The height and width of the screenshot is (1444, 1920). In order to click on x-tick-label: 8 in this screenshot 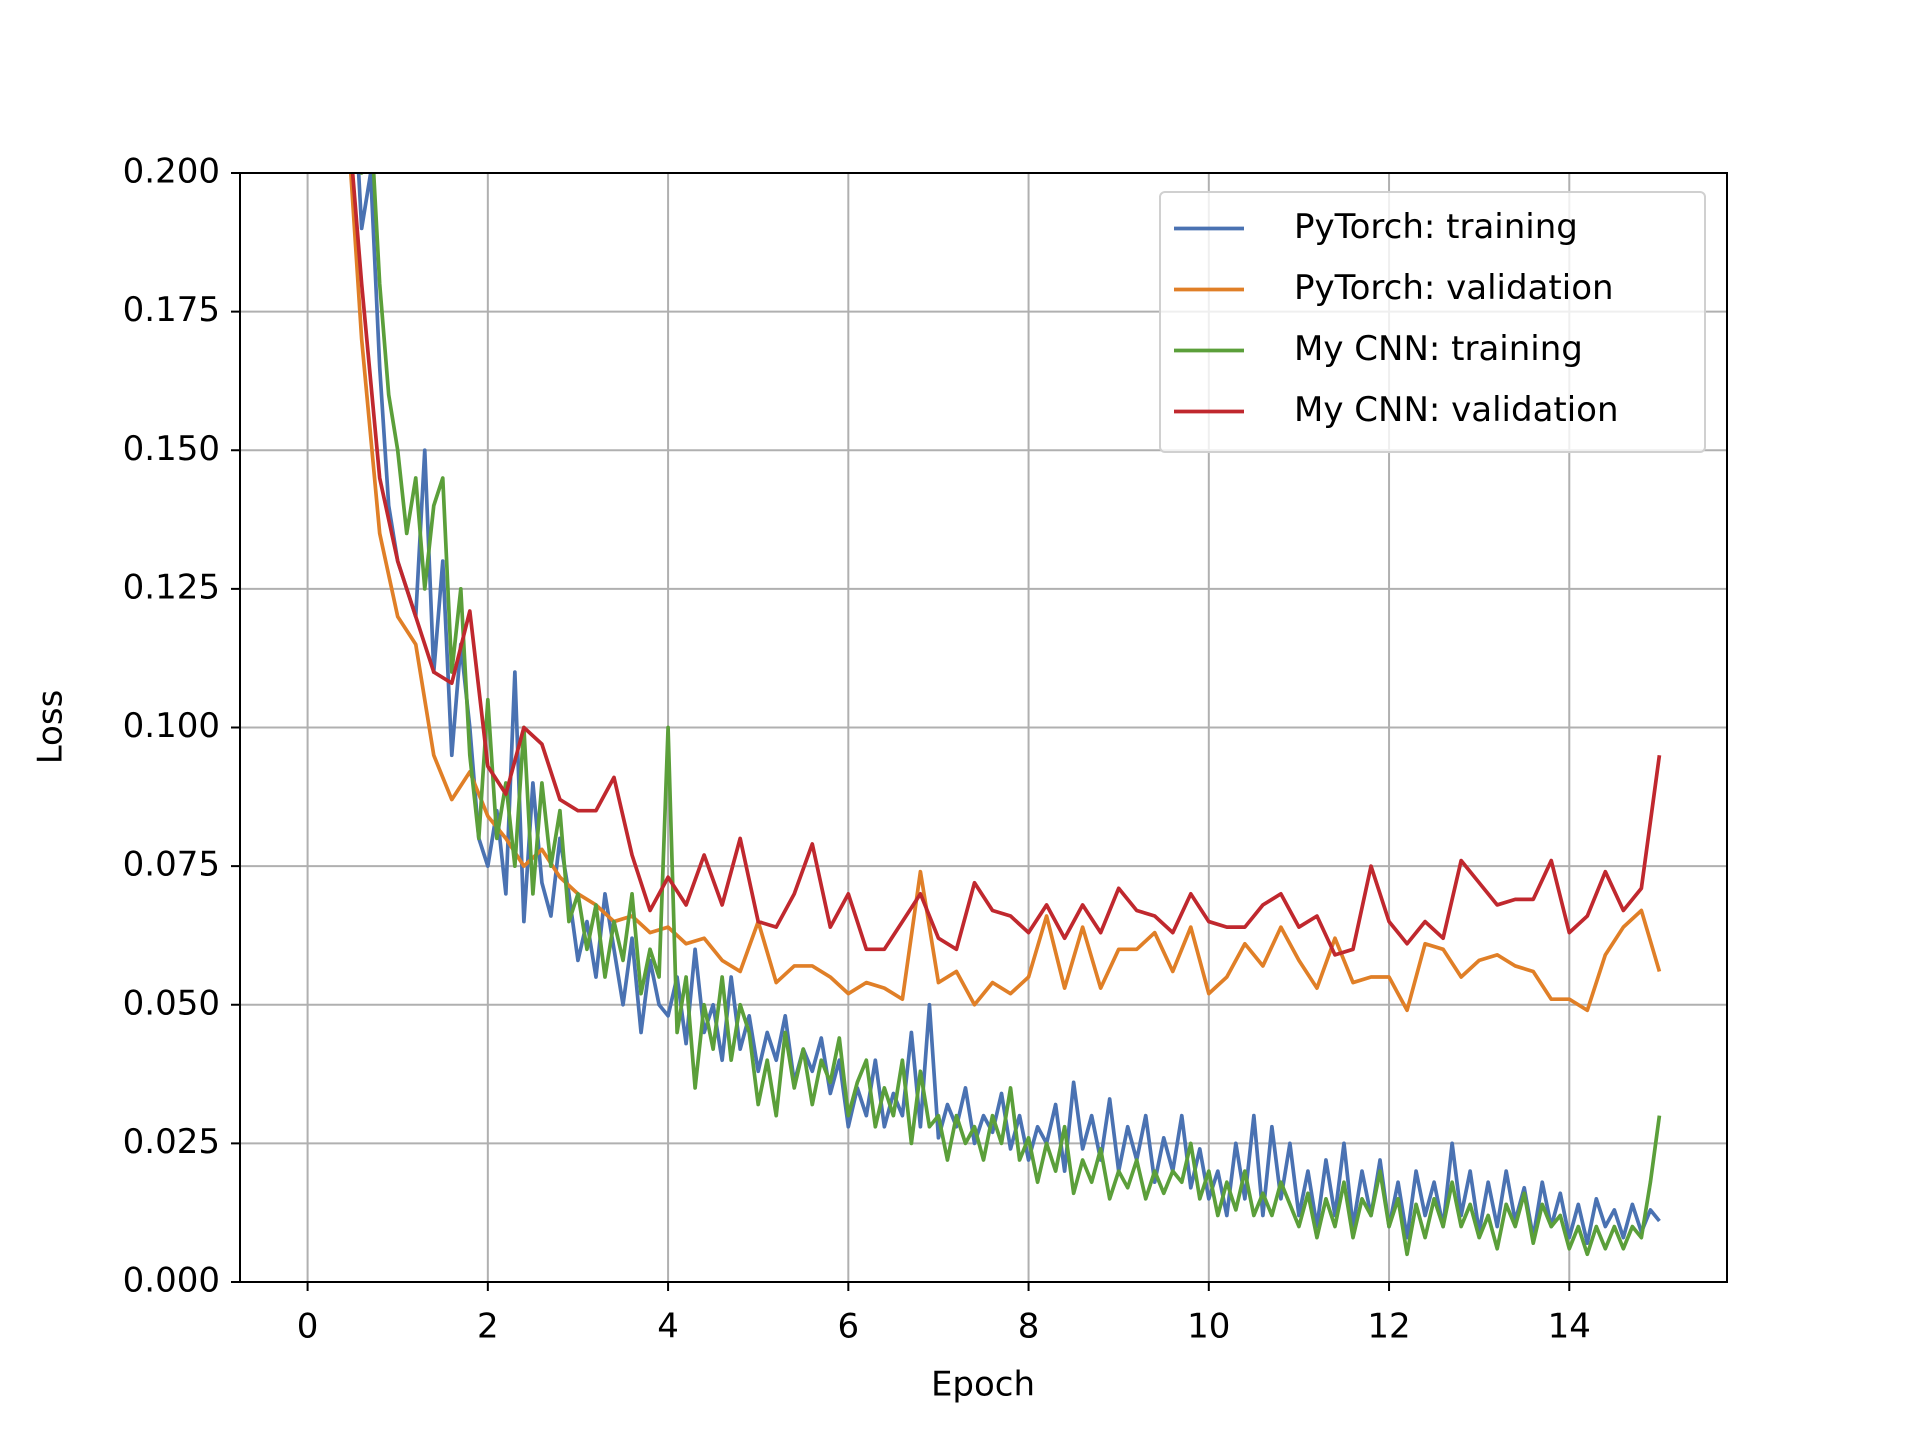, I will do `click(1029, 1327)`.